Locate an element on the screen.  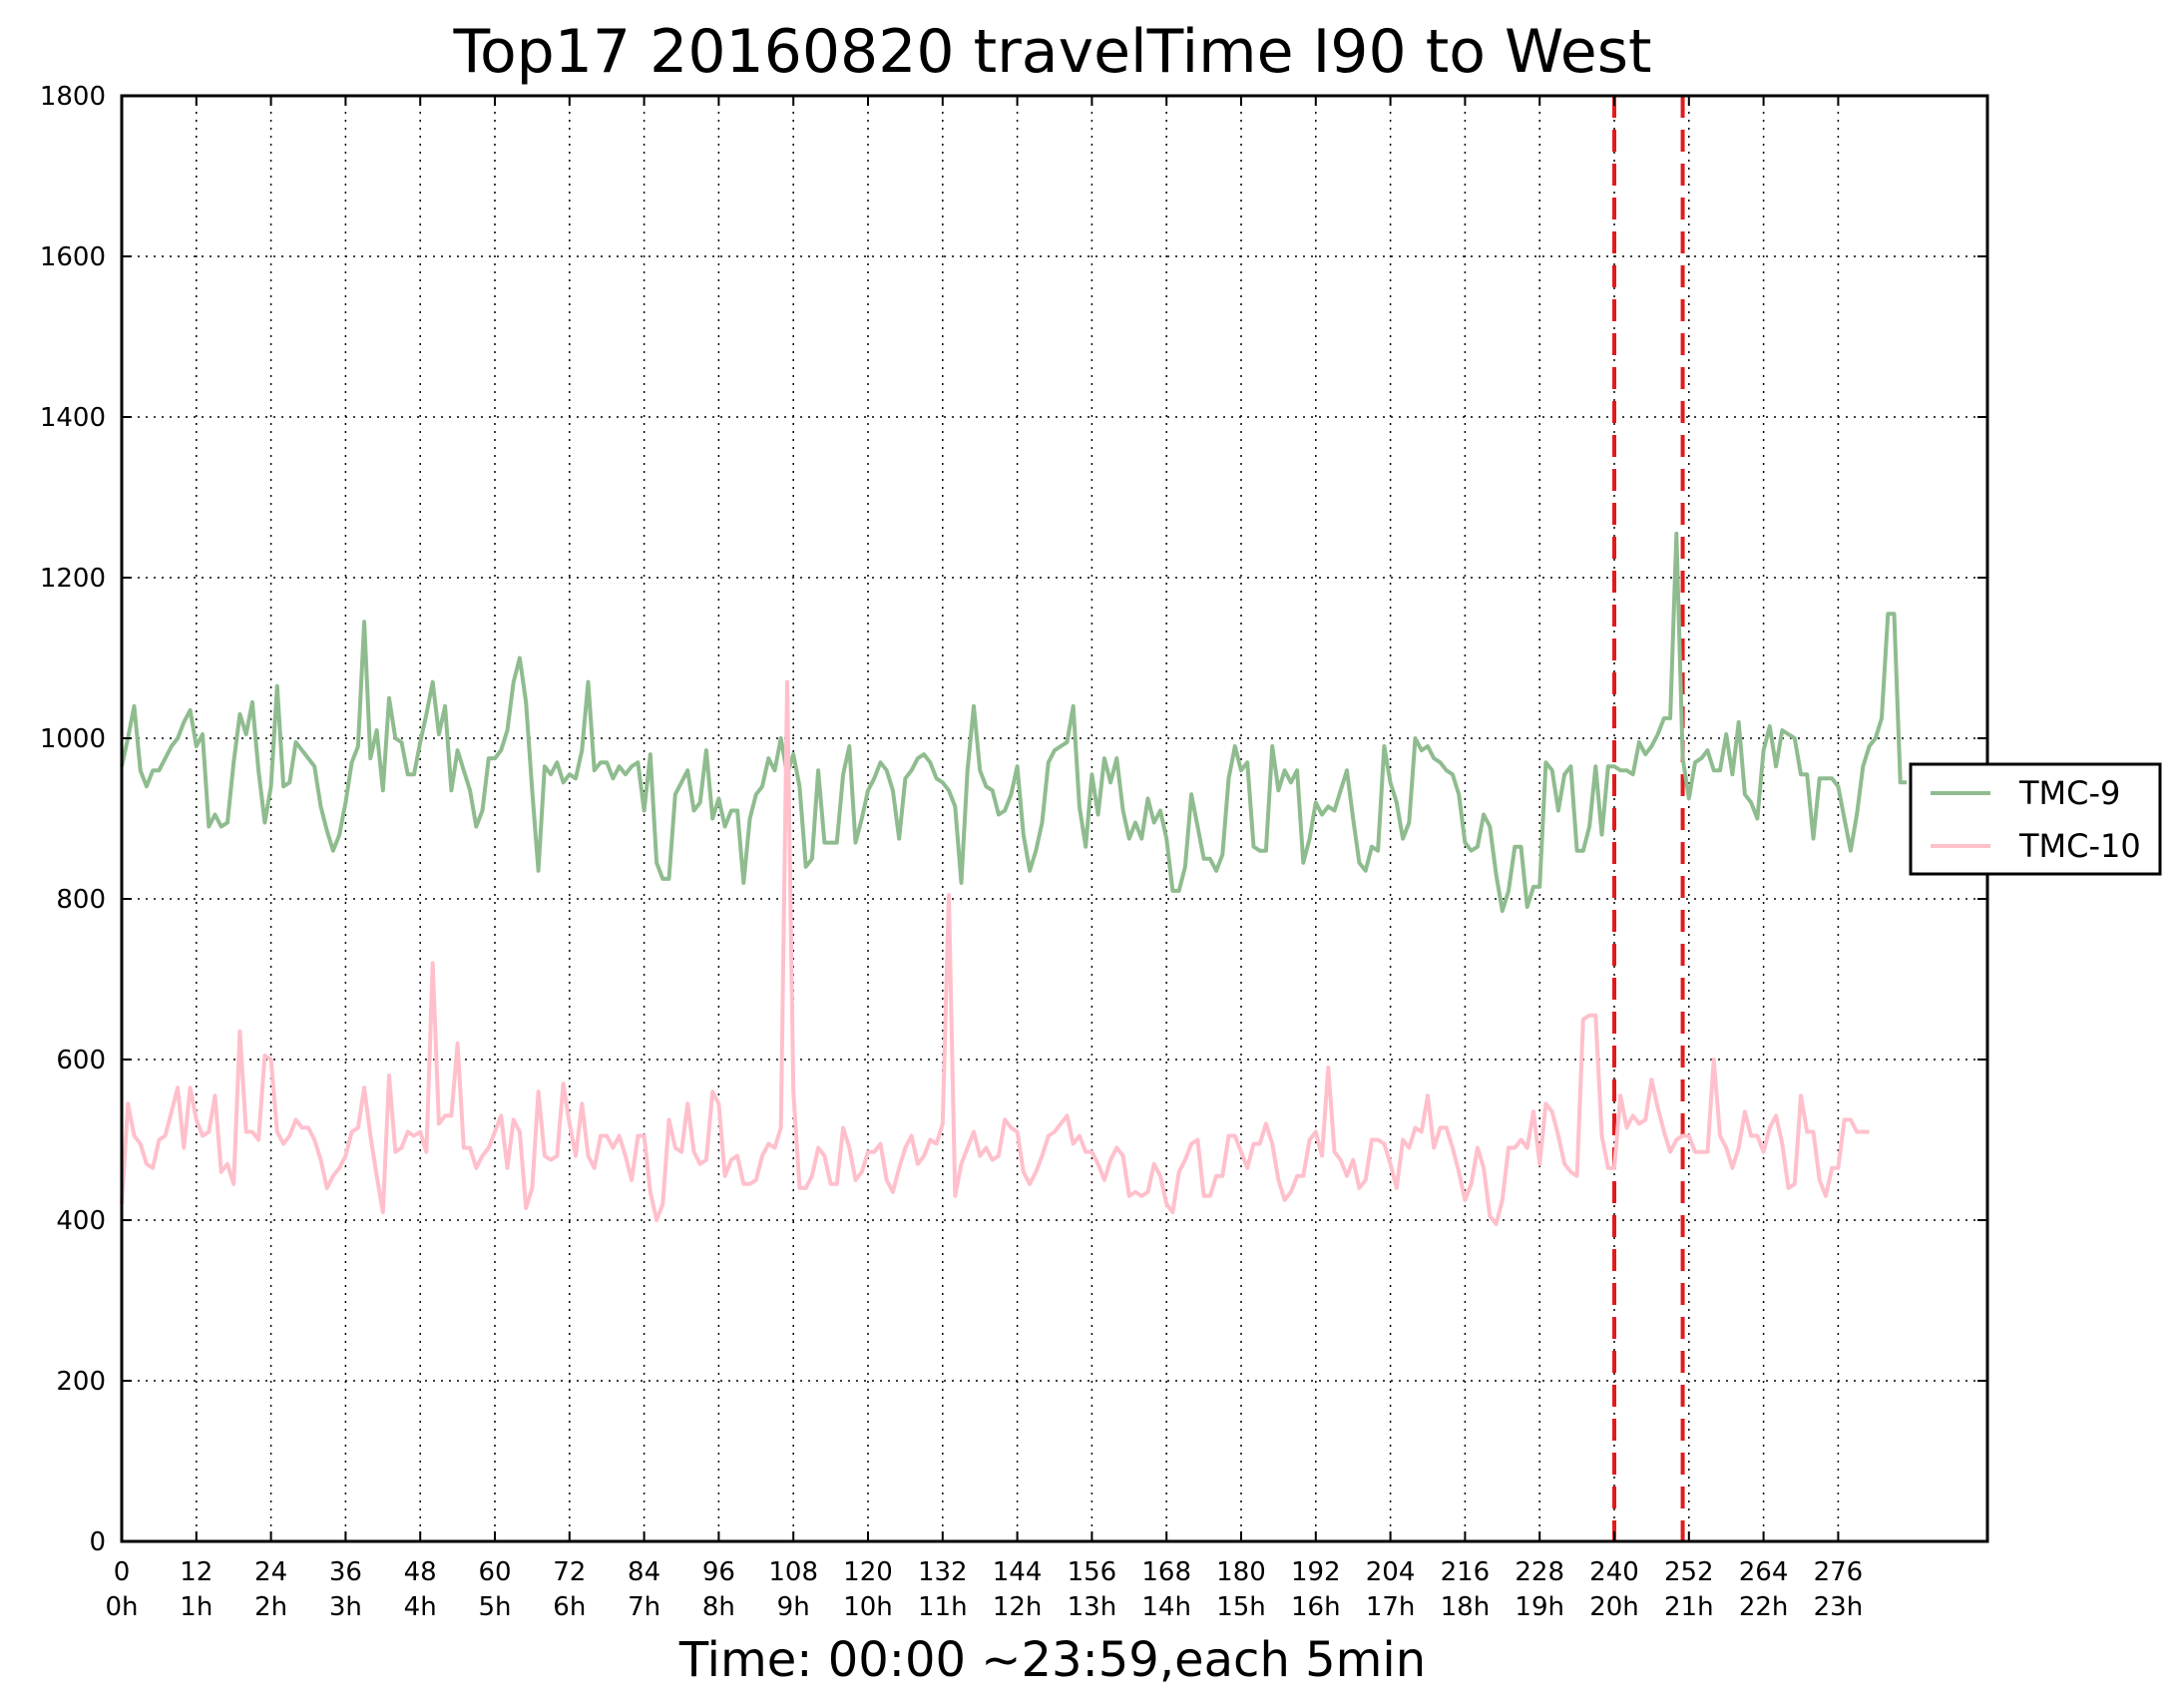
x-tick-label: 144 is located at coordinates (1018, 1572).